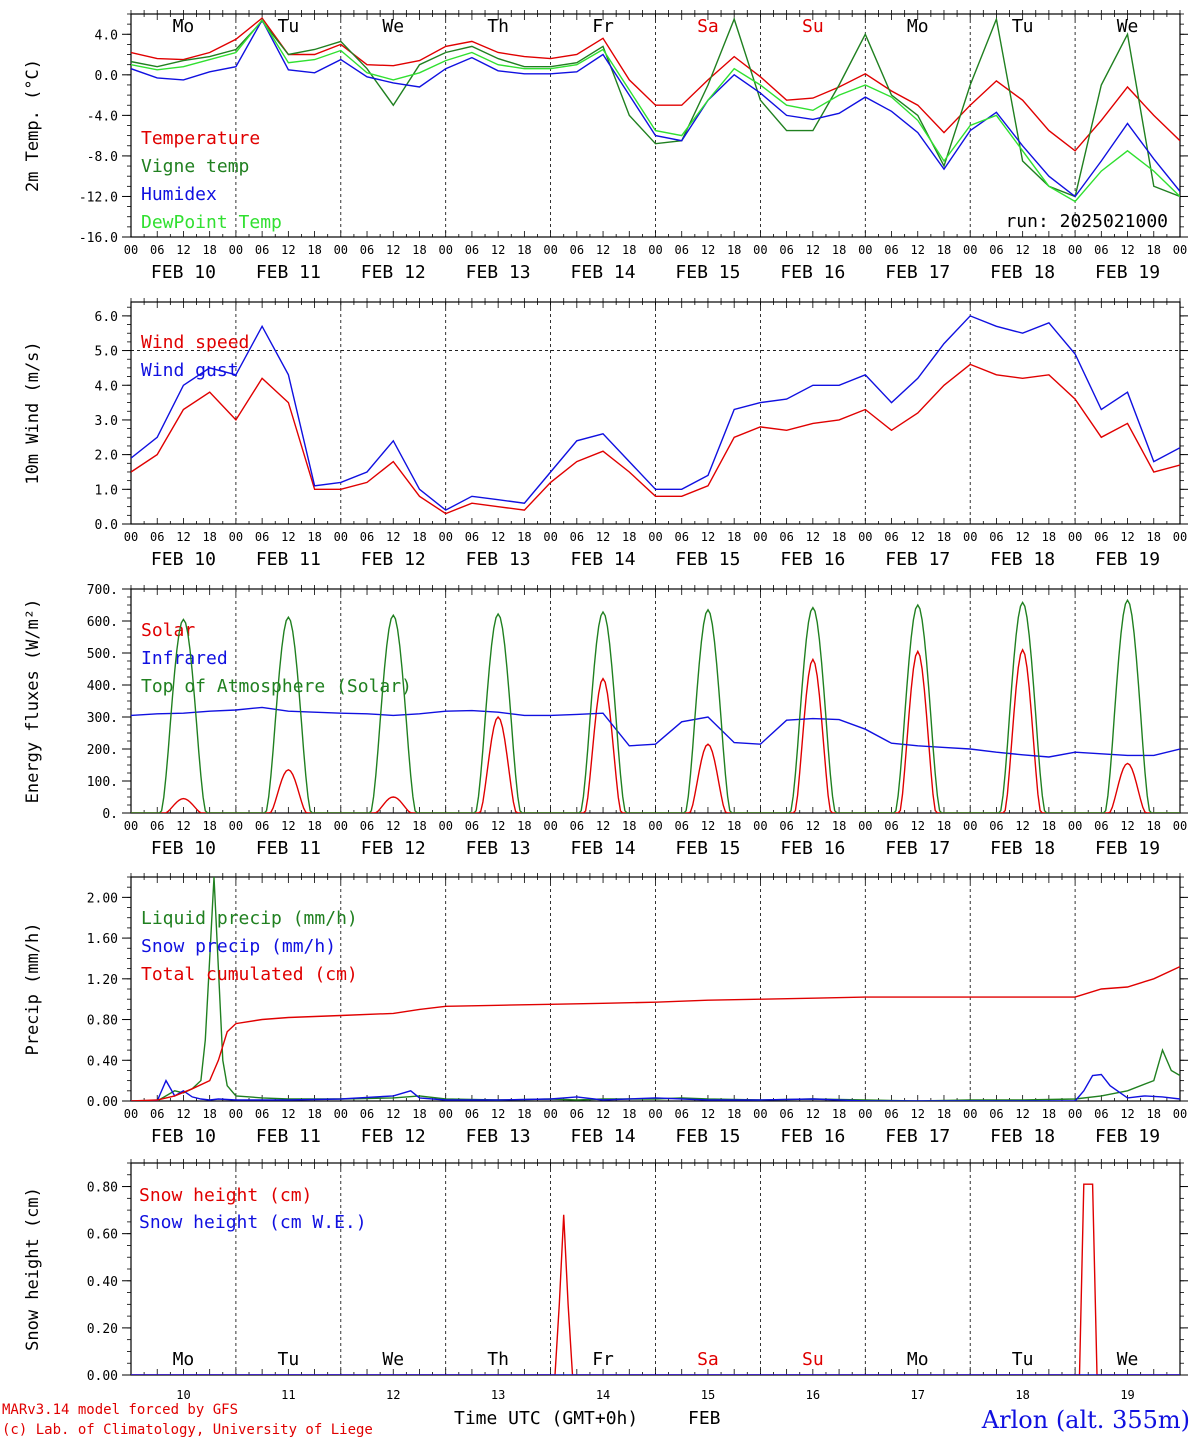  Describe the element at coordinates (1086, 221) in the screenshot. I see `run-annotation: run: 2025021000` at that location.